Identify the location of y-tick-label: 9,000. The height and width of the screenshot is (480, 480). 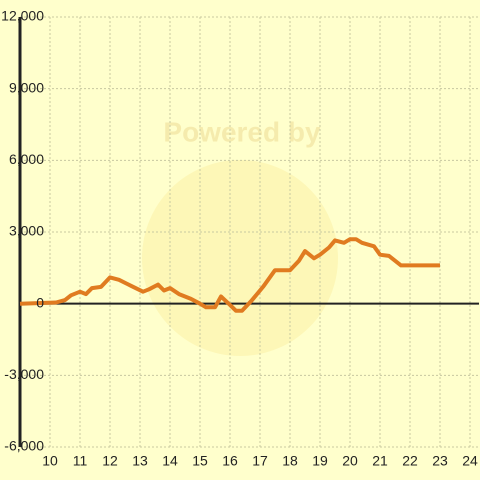
(26, 87).